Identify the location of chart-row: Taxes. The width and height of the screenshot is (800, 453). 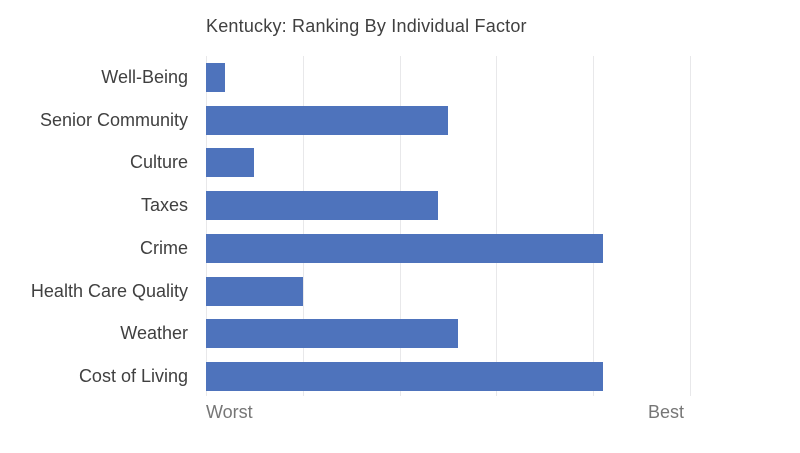
(400, 205).